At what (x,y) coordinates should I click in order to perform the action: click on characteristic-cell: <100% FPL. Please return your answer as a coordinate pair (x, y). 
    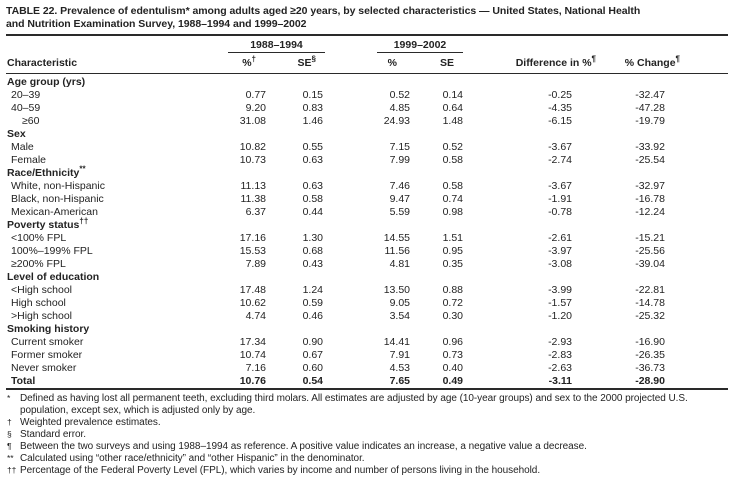
    Looking at the image, I should click on (39, 238).